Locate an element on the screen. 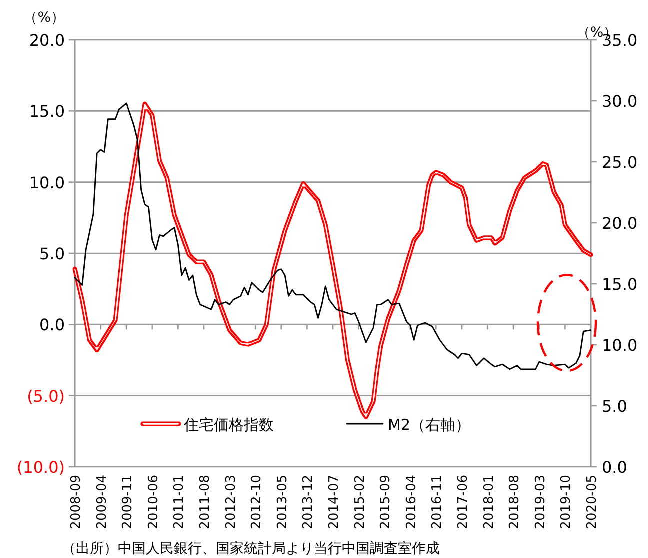 The width and height of the screenshot is (648, 558). x-tick-label: 2009-11 is located at coordinates (128, 502).